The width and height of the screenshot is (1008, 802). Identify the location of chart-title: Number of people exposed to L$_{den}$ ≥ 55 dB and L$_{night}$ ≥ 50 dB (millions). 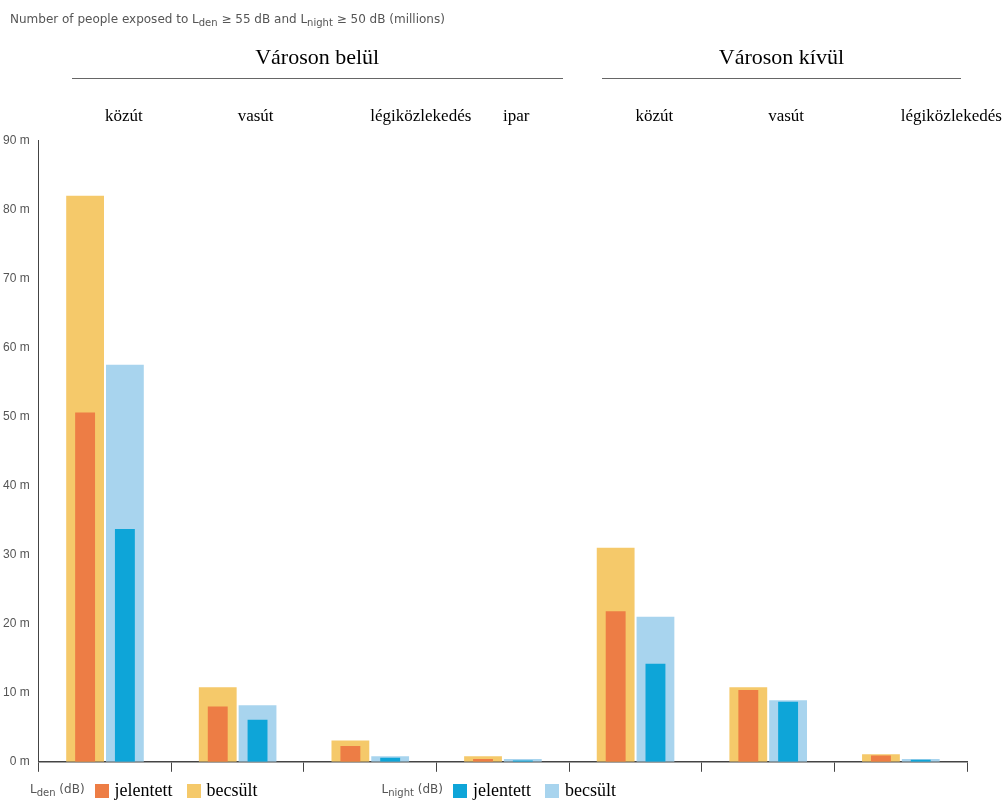
(227, 20).